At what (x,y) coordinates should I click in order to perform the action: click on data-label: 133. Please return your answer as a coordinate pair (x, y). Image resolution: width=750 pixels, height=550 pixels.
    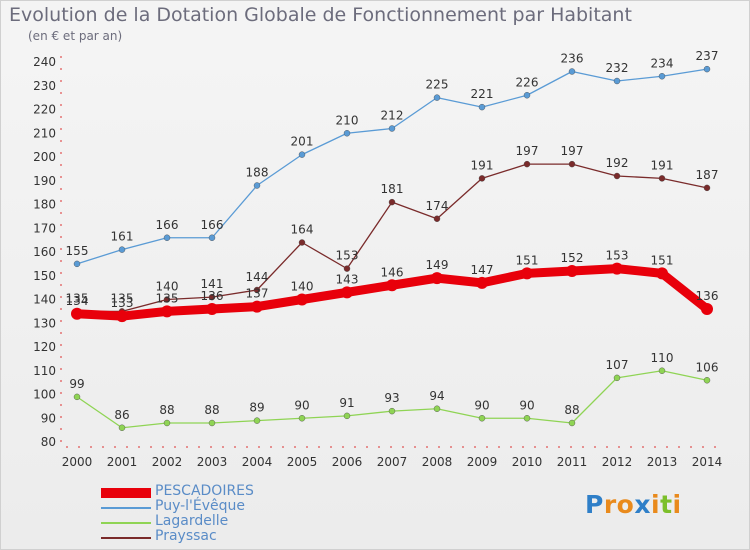
    Looking at the image, I should click on (122, 303).